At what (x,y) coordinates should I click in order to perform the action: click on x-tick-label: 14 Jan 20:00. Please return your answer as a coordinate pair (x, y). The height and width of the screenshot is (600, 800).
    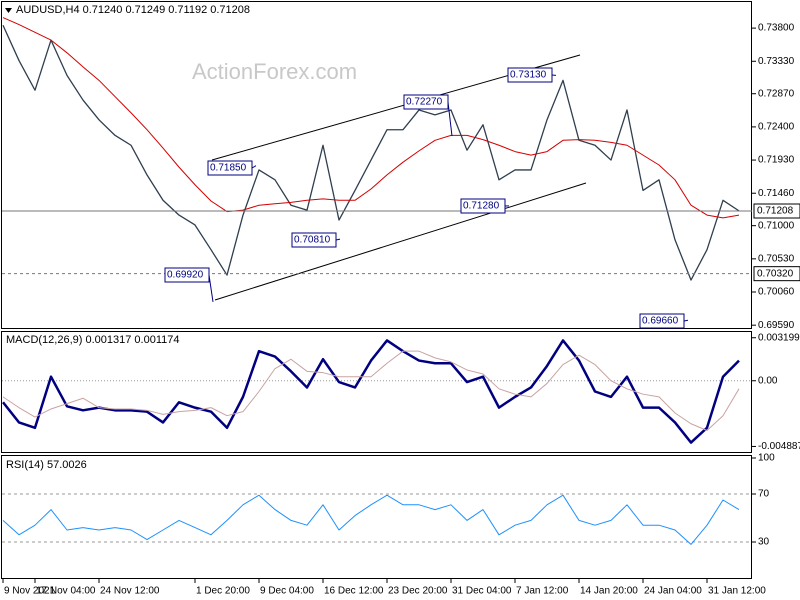
    Looking at the image, I should click on (609, 591).